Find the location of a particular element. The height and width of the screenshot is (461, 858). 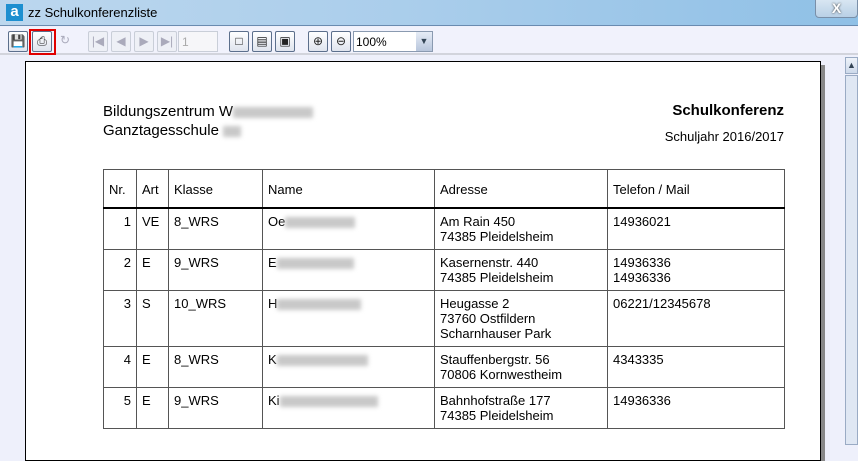

title-bar: a zz Schulkonferenzliste X is located at coordinates (429, 13).